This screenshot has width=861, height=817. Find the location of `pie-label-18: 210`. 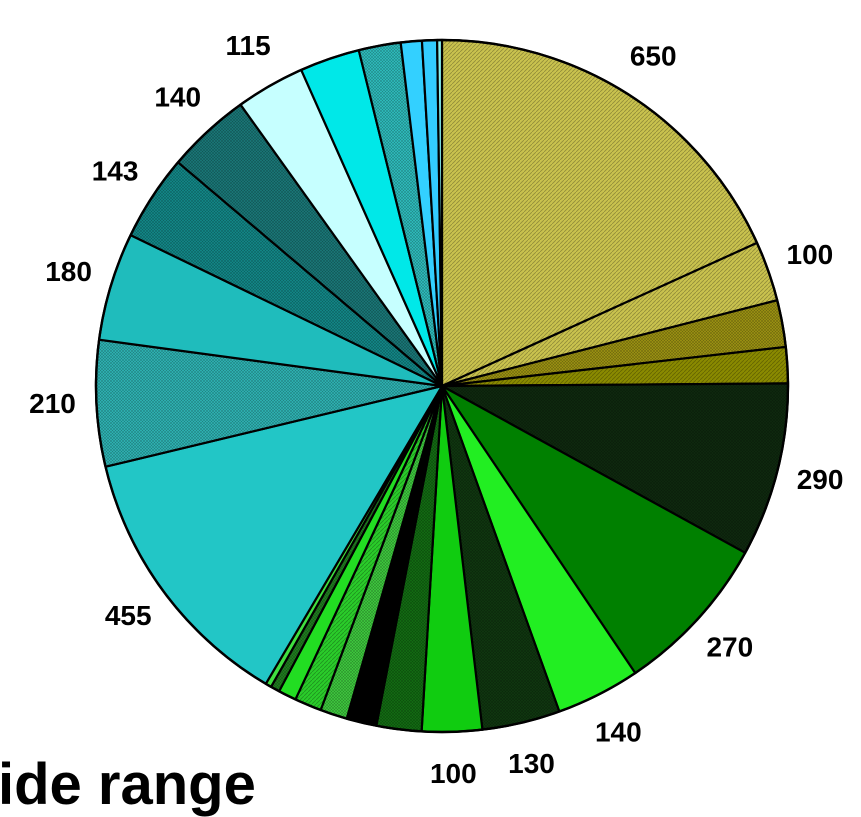

pie-label-18: 210 is located at coordinates (52, 403).